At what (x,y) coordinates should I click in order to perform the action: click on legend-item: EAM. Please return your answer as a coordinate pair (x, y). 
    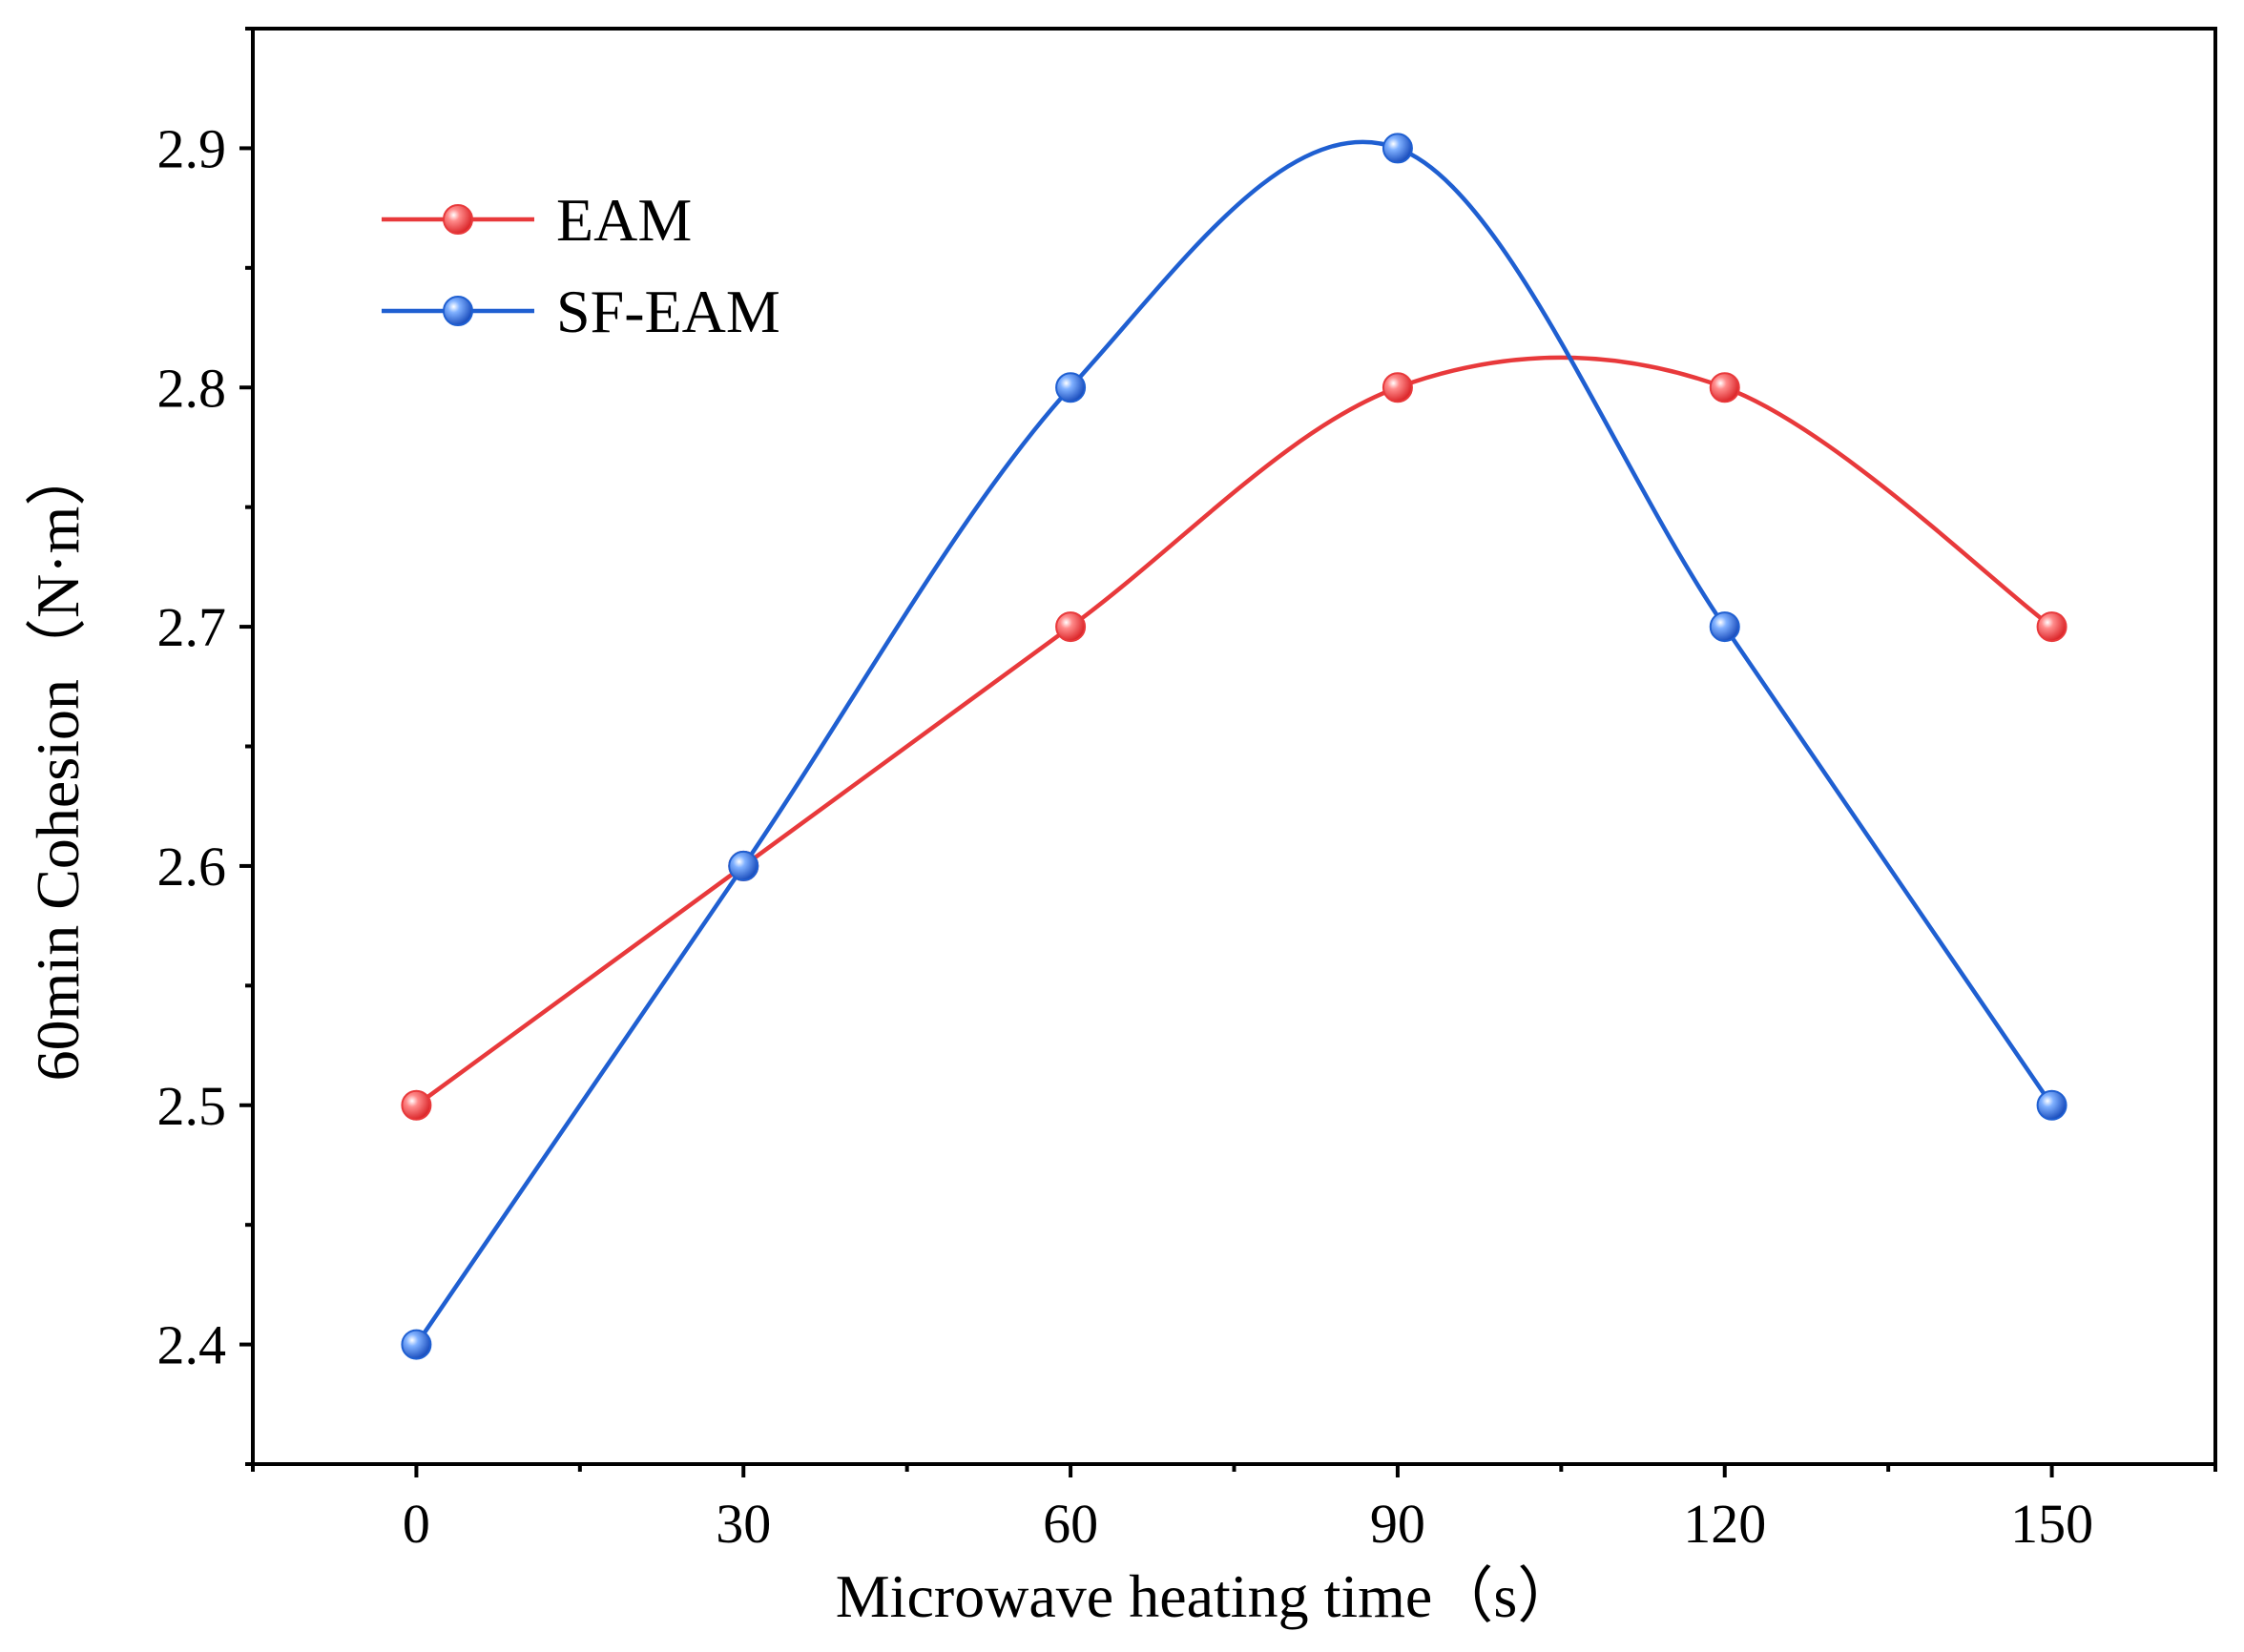
    Looking at the image, I should click on (537, 220).